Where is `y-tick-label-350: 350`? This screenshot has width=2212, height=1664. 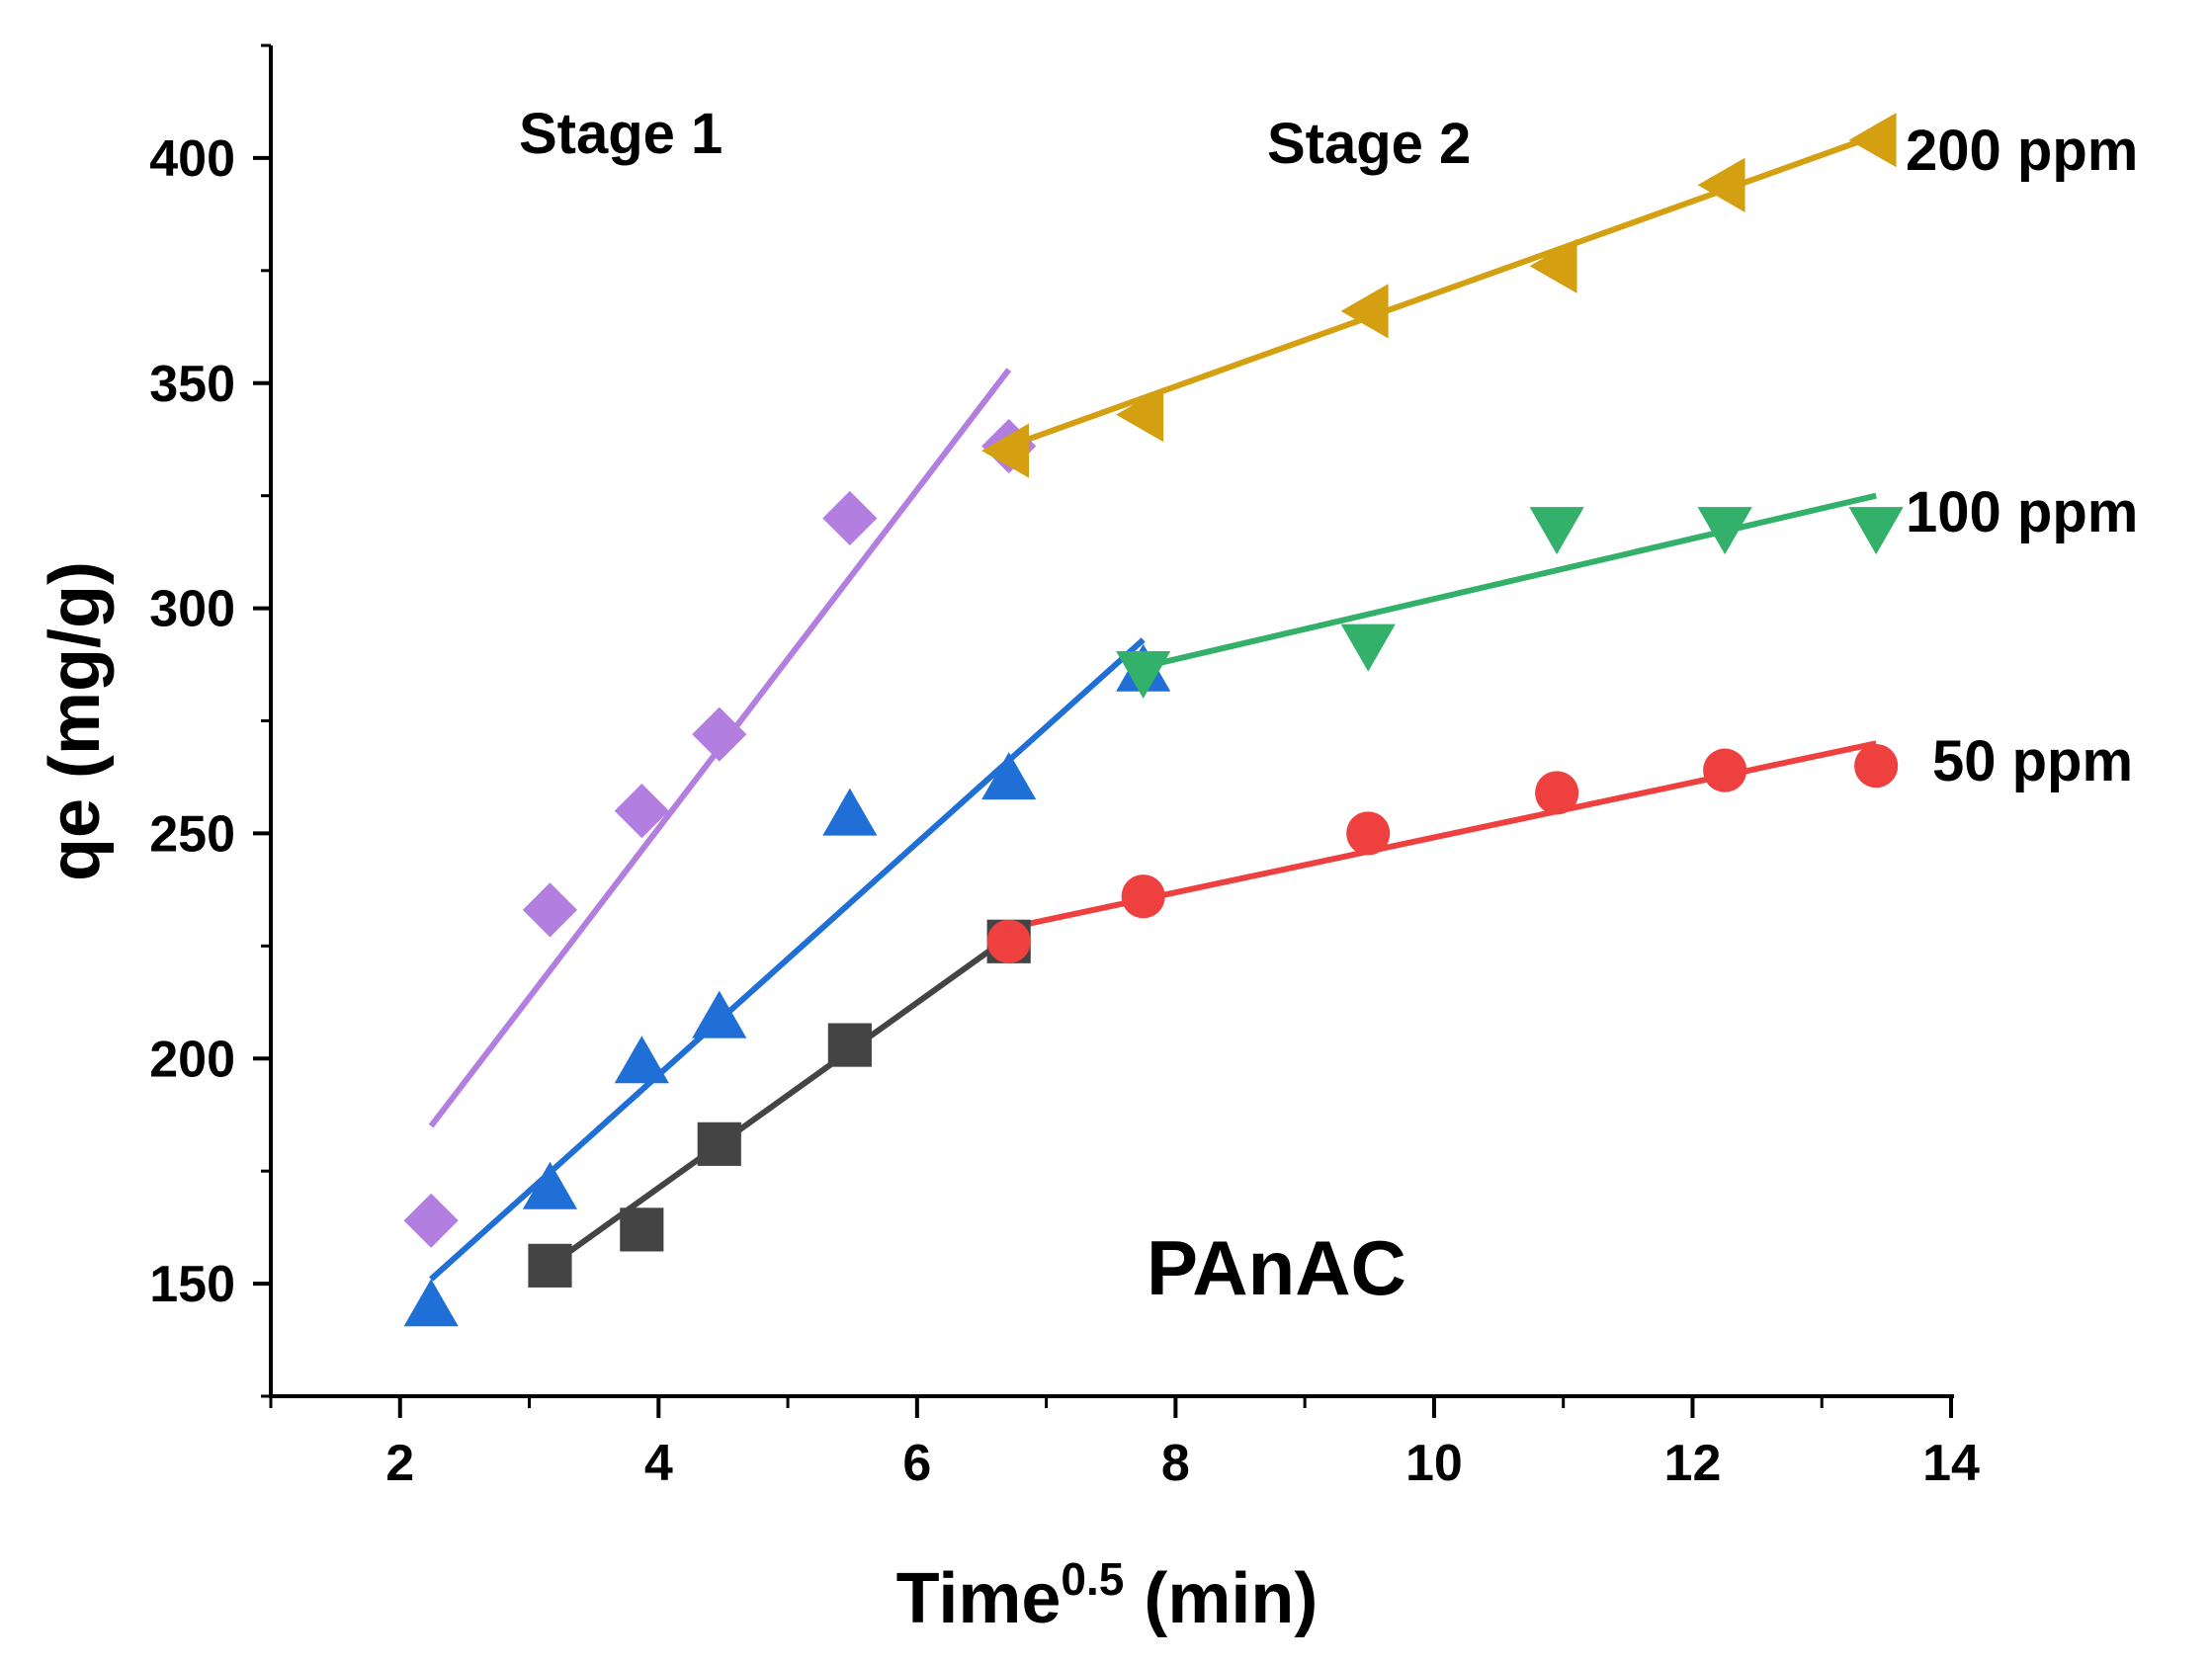 y-tick-label-350: 350 is located at coordinates (192, 385).